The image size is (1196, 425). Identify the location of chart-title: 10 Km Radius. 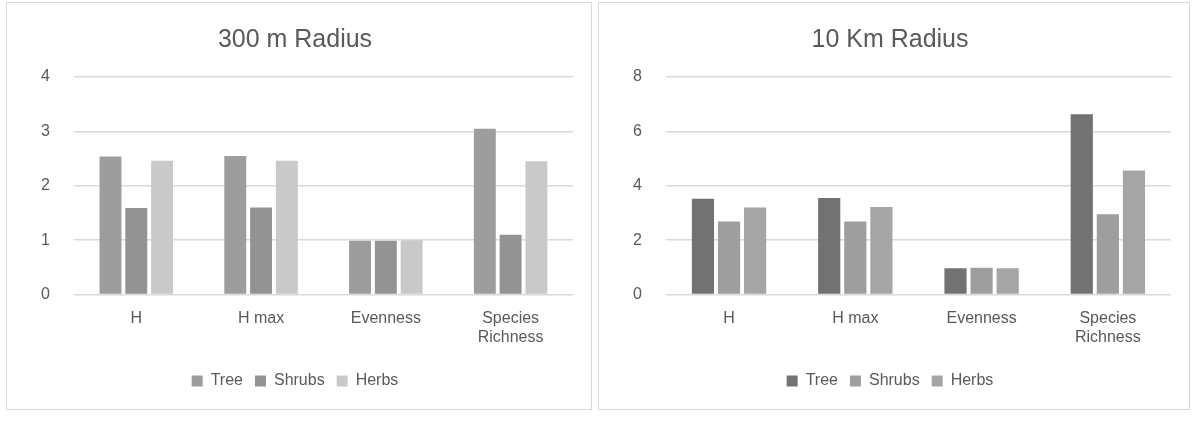
(890, 37).